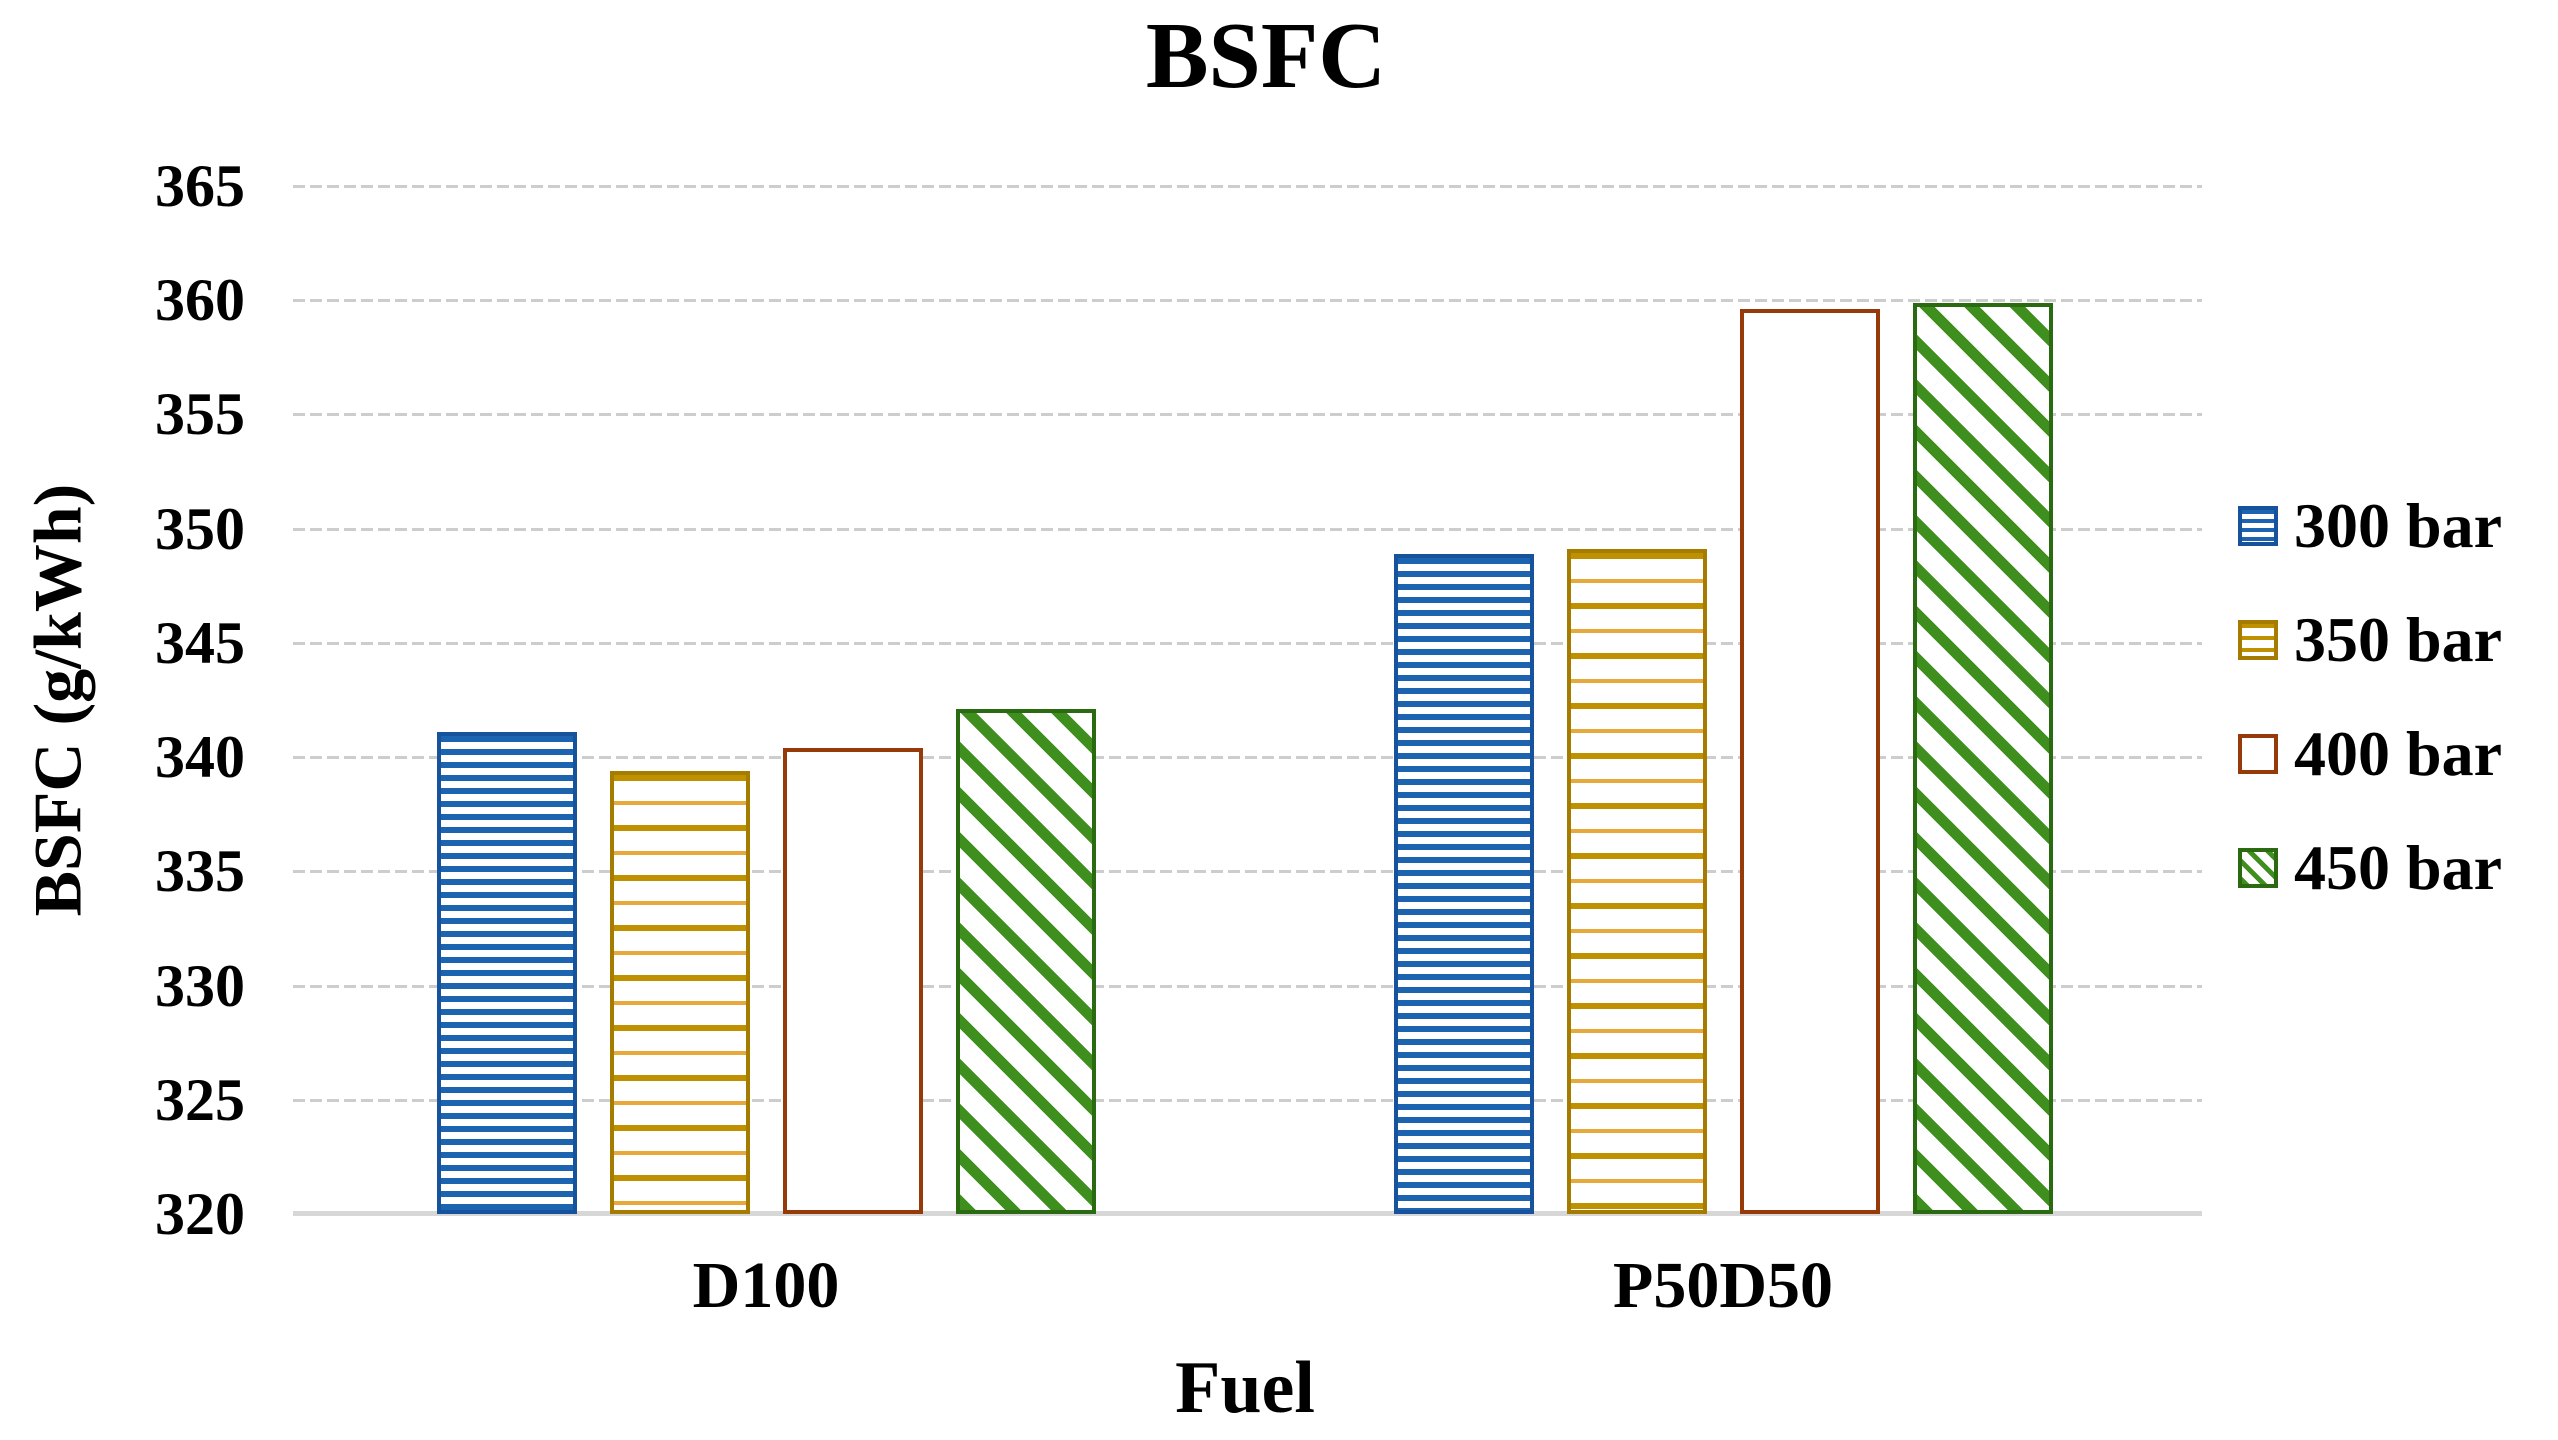 The image size is (2558, 1440). Describe the element at coordinates (200, 186) in the screenshot. I see `y-tick-label-365: 365` at that location.